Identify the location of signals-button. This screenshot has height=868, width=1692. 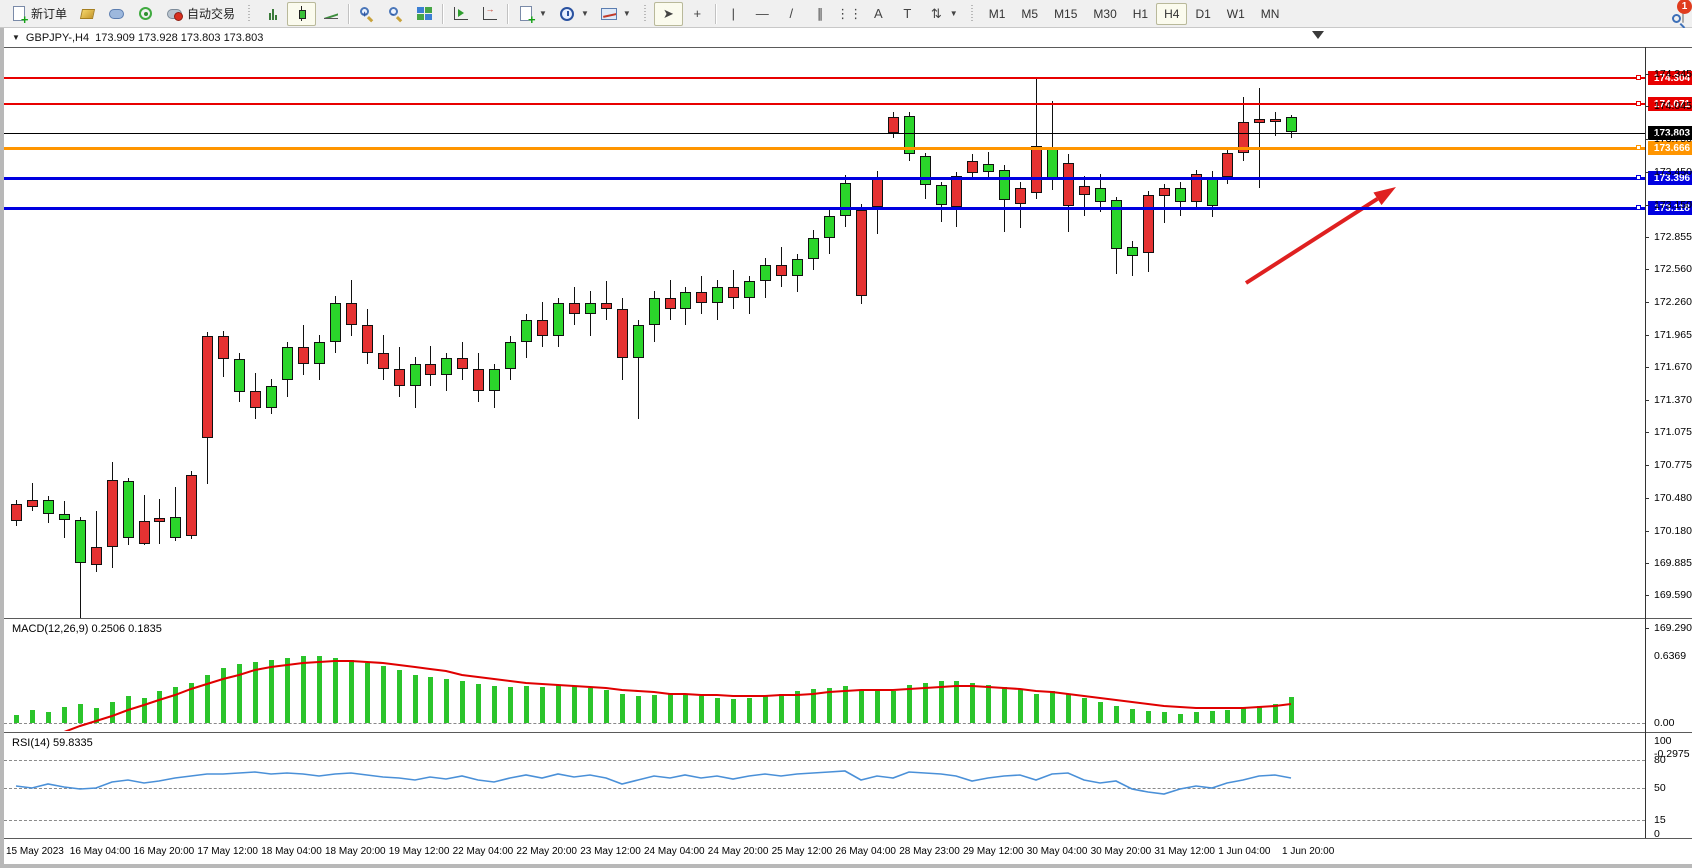
(145, 14).